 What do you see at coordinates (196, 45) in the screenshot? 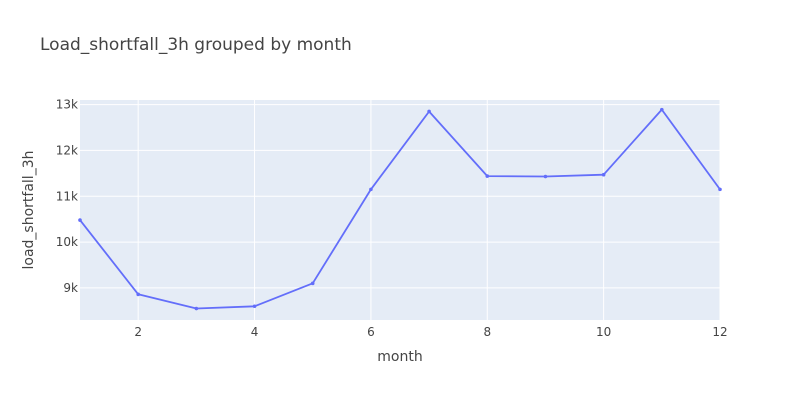
I see `chart-title: Load_shortfall_3h grouped by month` at bounding box center [196, 45].